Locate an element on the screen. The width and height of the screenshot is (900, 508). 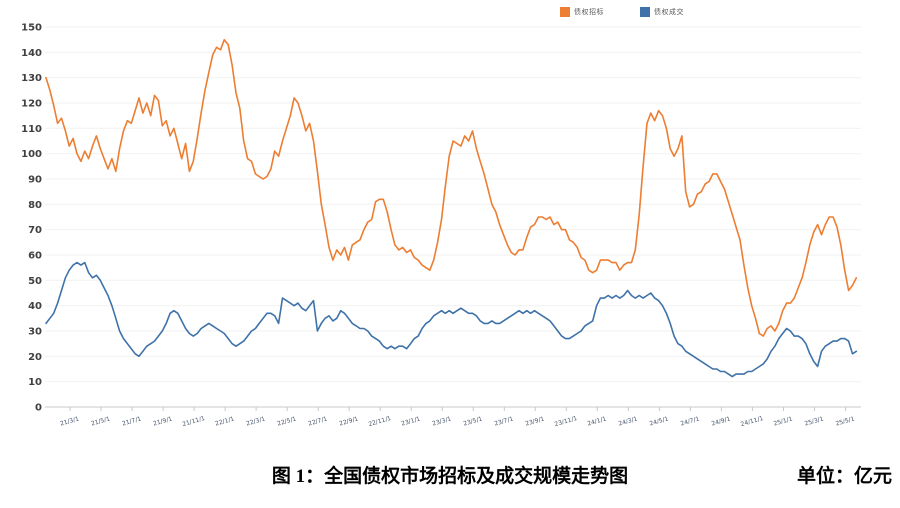
legend-swatch-deal-icon is located at coordinates (645, 12).